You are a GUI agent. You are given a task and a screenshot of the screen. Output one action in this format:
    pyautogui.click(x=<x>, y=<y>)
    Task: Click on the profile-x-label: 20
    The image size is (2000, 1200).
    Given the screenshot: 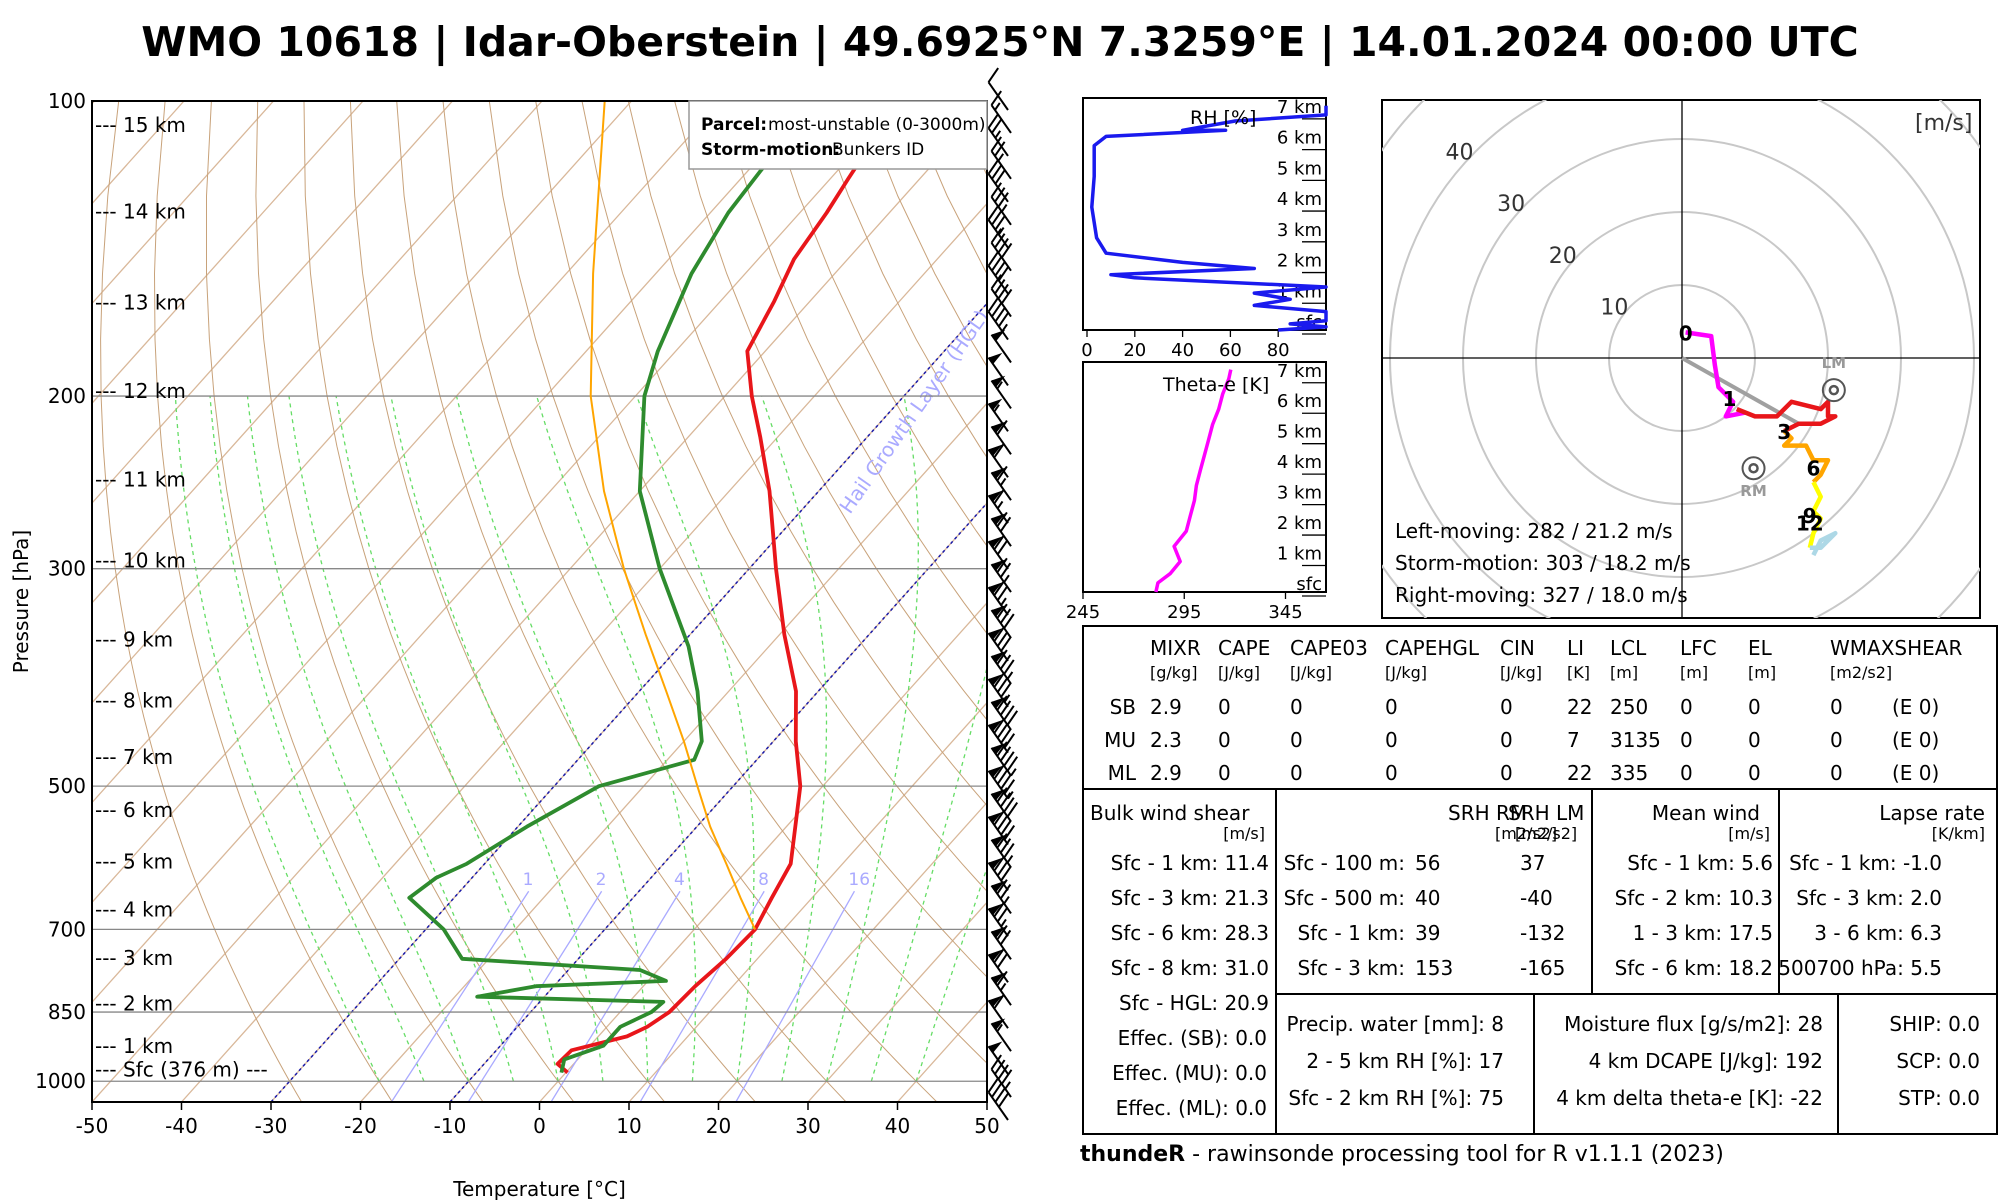 What is the action you would take?
    pyautogui.click(x=1134, y=350)
    